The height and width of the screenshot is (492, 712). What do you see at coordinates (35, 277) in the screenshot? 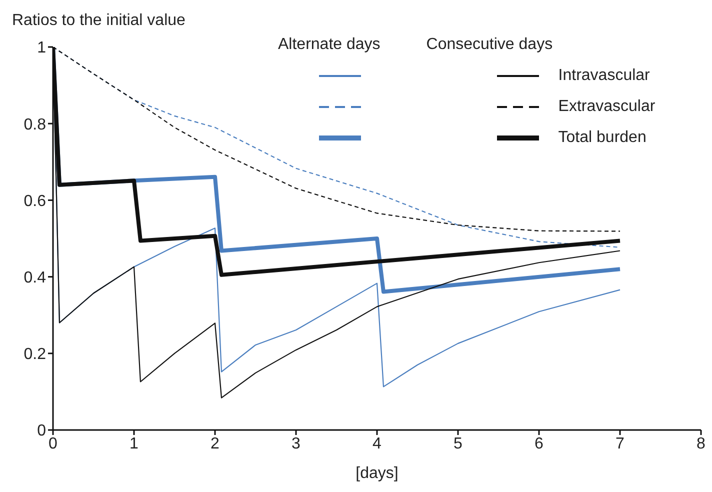
I see `y-tick-label: 0.4` at bounding box center [35, 277].